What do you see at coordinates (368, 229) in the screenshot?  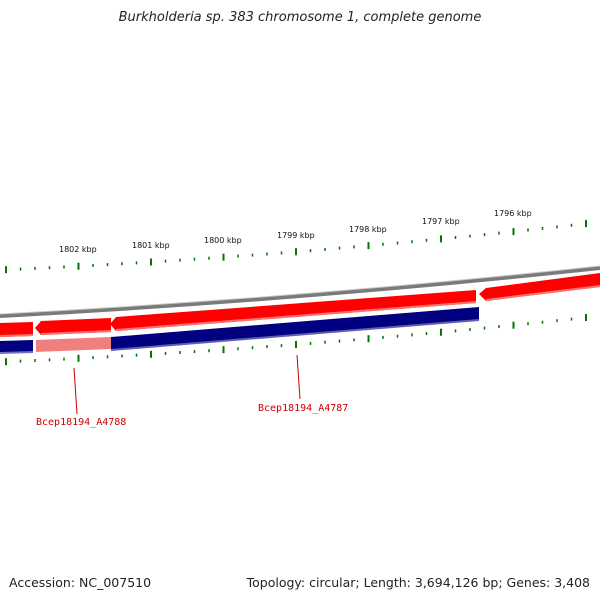 I see `scale-label: 1798 kbp` at bounding box center [368, 229].